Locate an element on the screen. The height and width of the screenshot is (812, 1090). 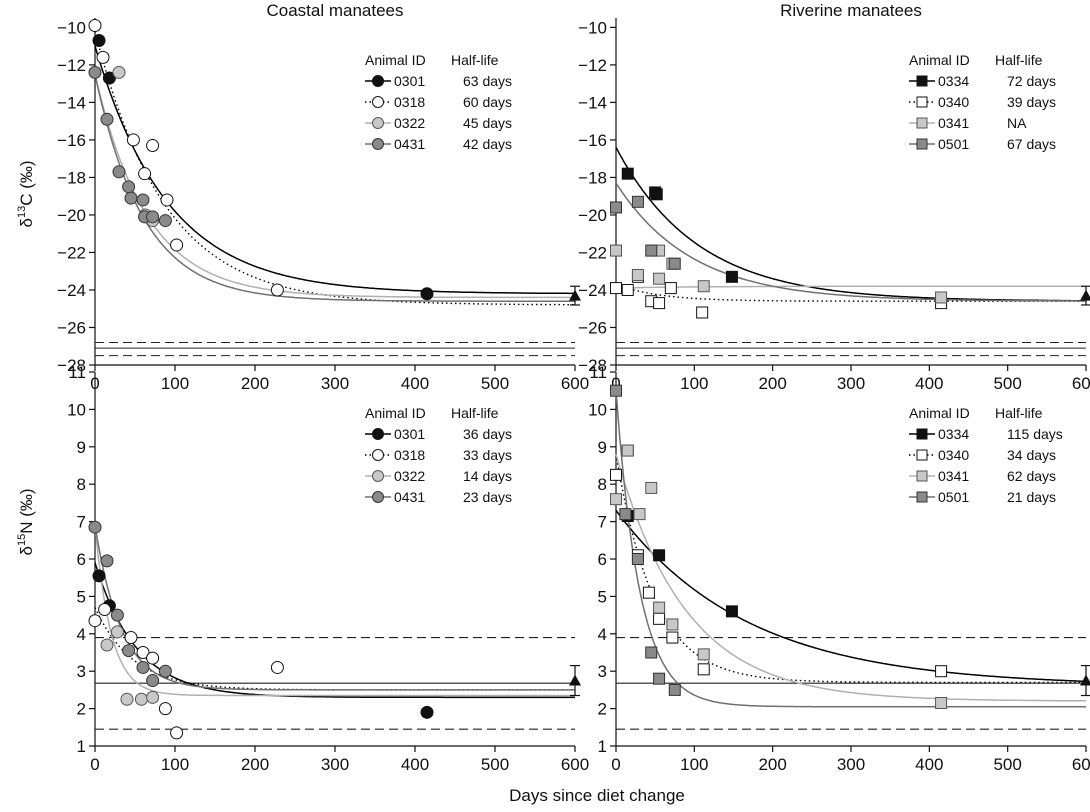
y-tick-label: 7 is located at coordinates (602, 522).